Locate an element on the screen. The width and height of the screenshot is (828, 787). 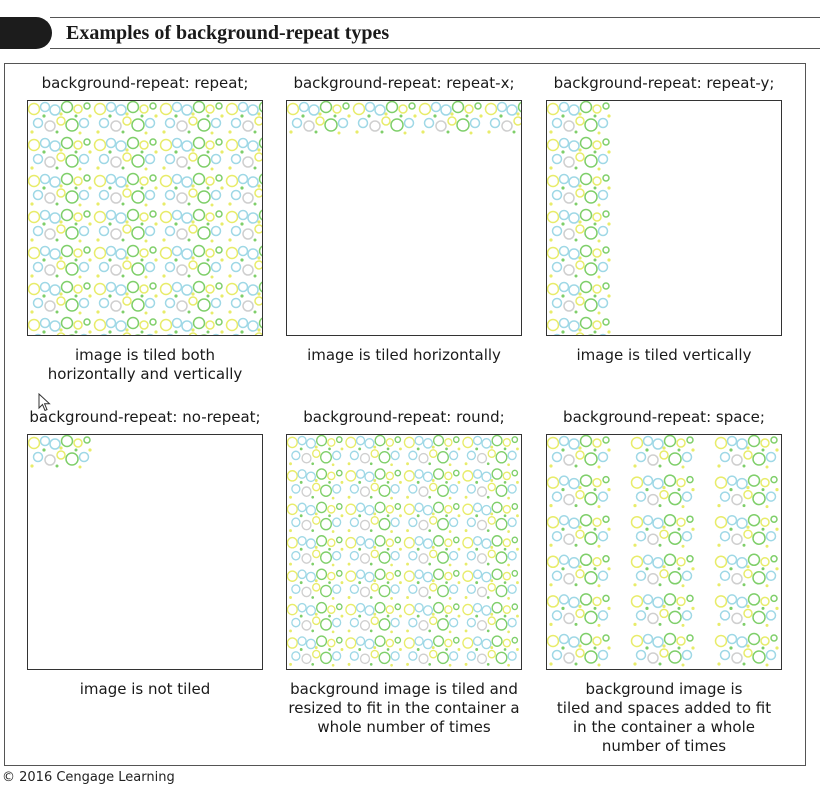
pattern-box is located at coordinates (404, 552).